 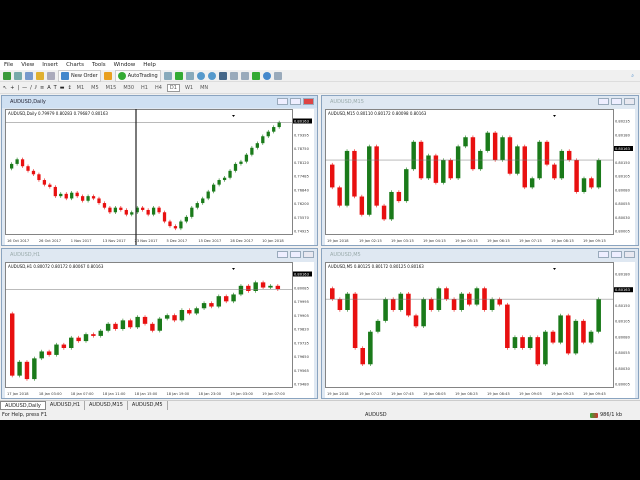 What do you see at coordinates (189, 75) in the screenshot?
I see `line-chart-icon` at bounding box center [189, 75].